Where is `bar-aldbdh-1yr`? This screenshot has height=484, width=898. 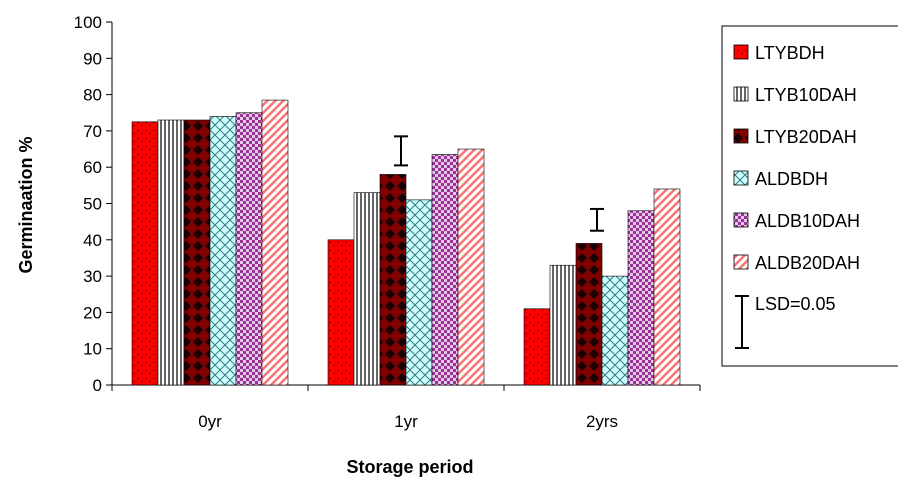
bar-aldbdh-1yr is located at coordinates (419, 292).